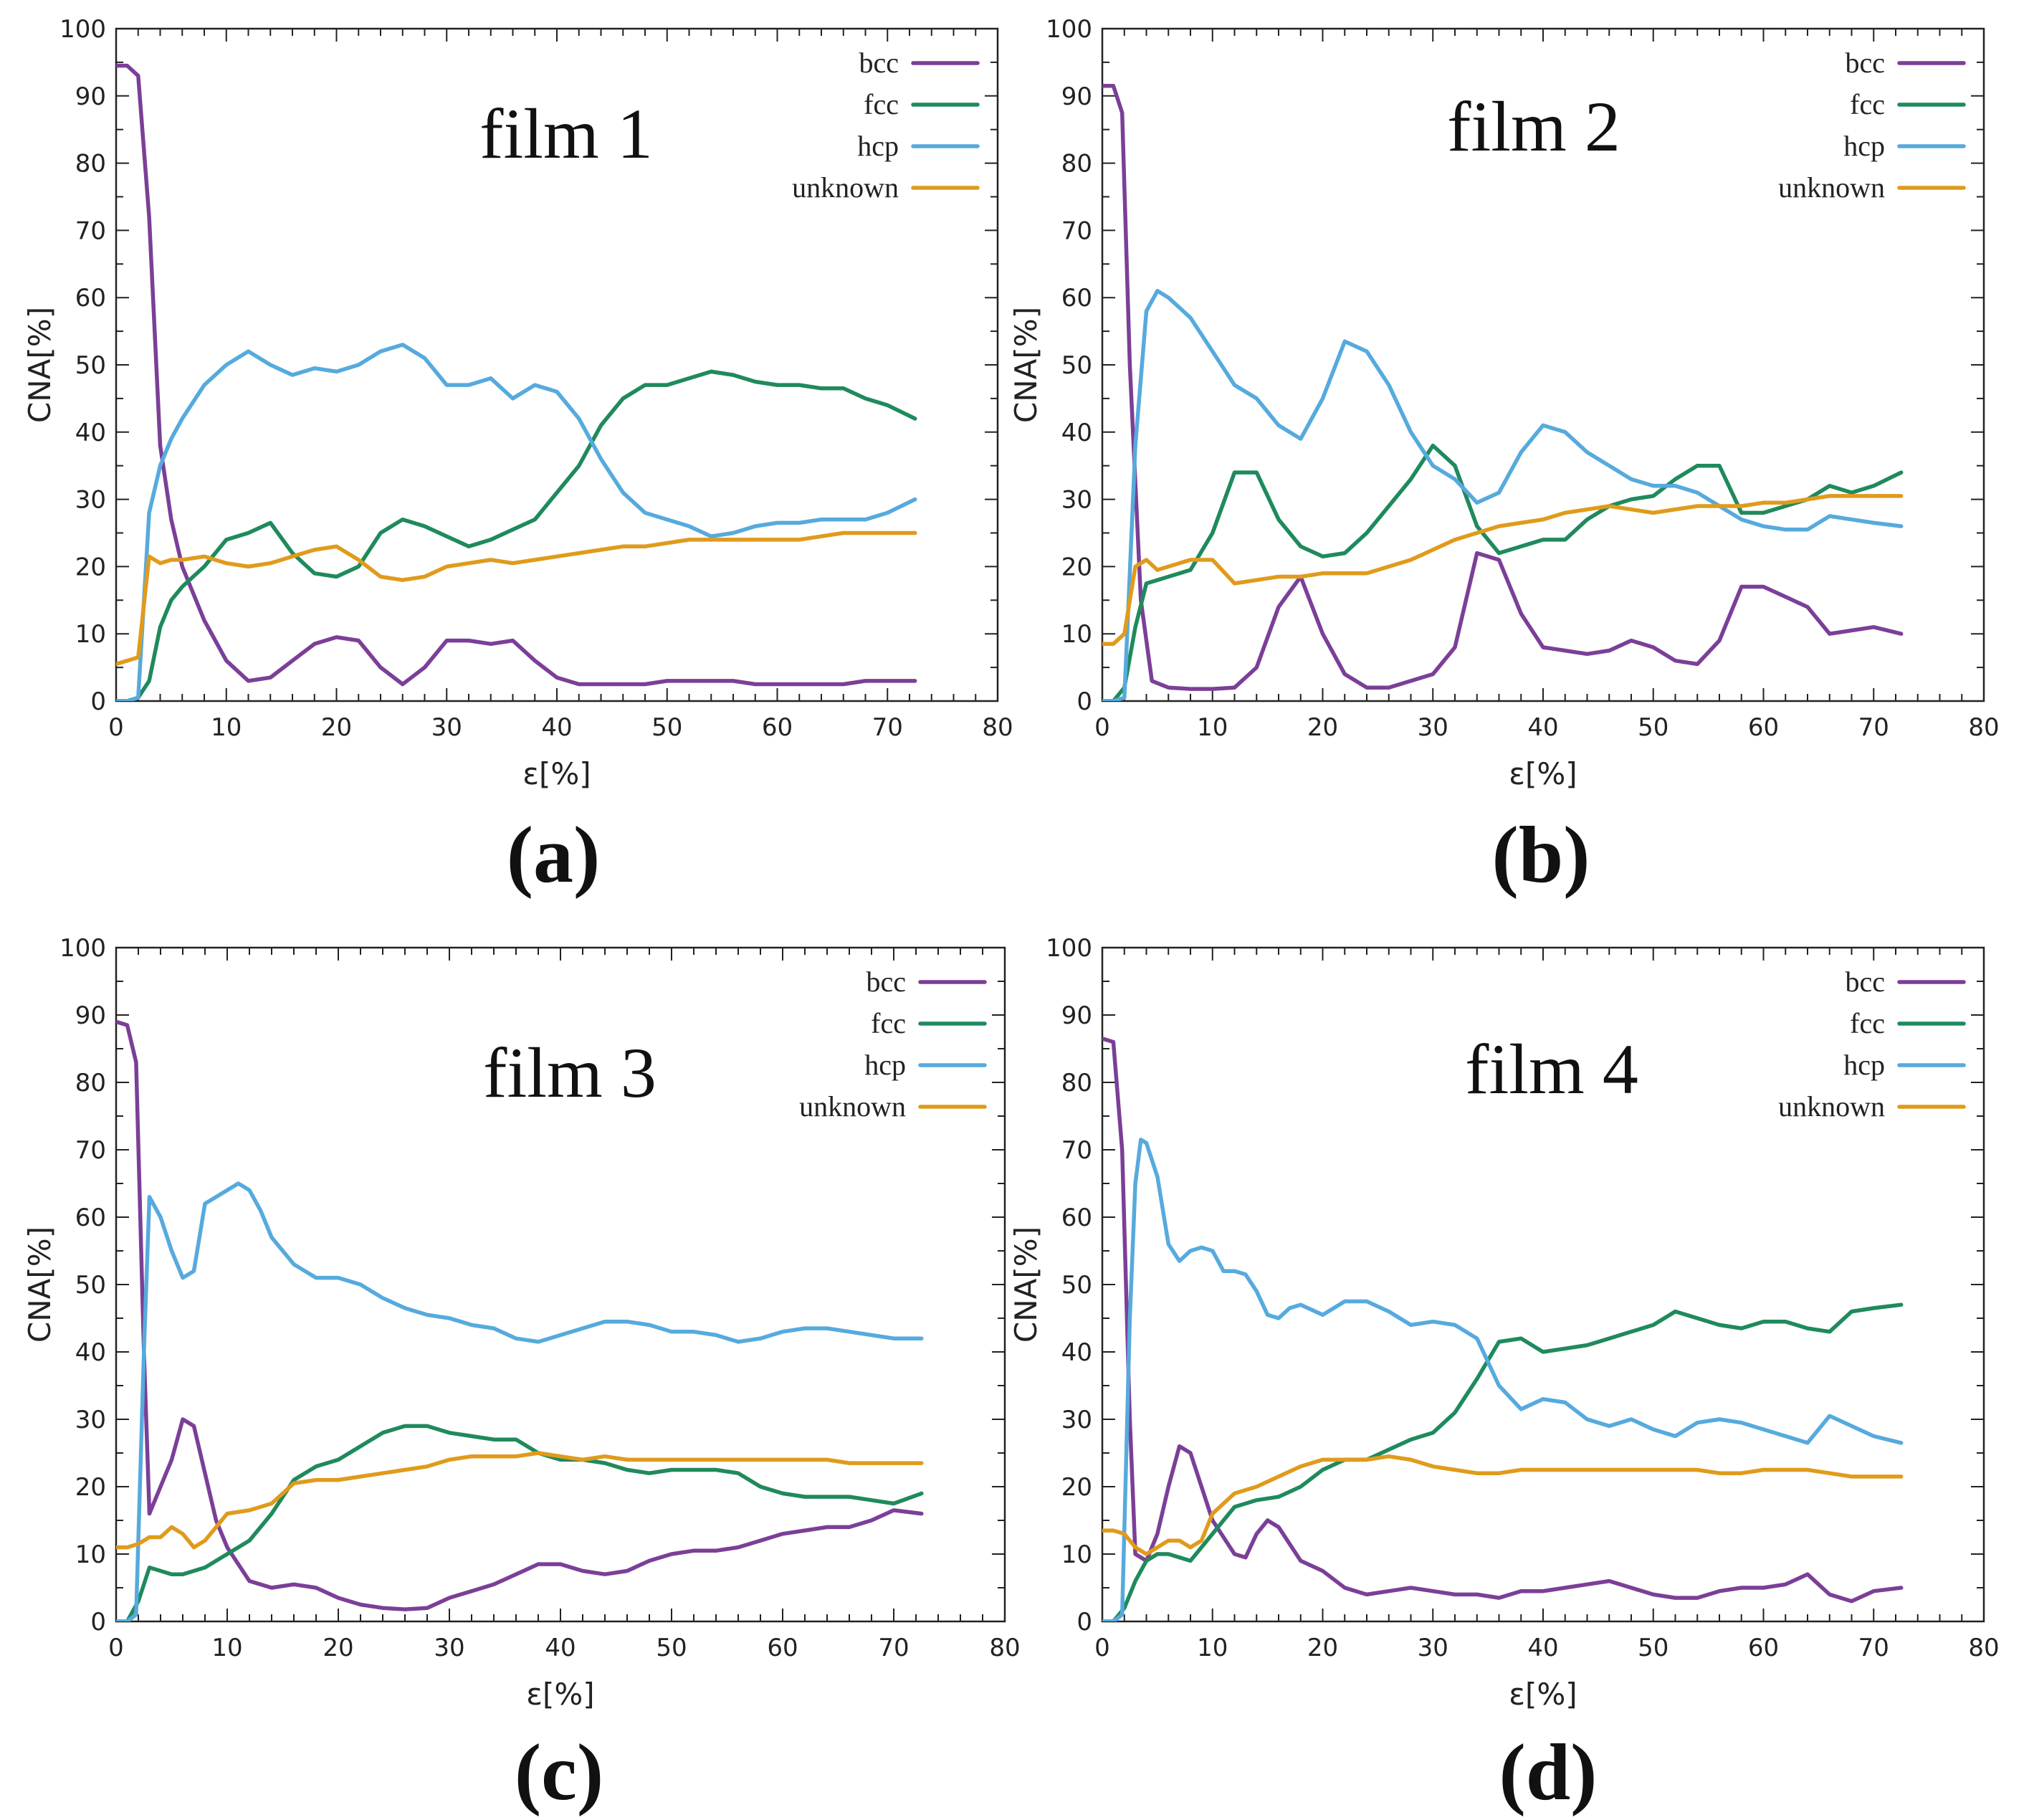  What do you see at coordinates (566, 133) in the screenshot?
I see `chart-title: film 1` at bounding box center [566, 133].